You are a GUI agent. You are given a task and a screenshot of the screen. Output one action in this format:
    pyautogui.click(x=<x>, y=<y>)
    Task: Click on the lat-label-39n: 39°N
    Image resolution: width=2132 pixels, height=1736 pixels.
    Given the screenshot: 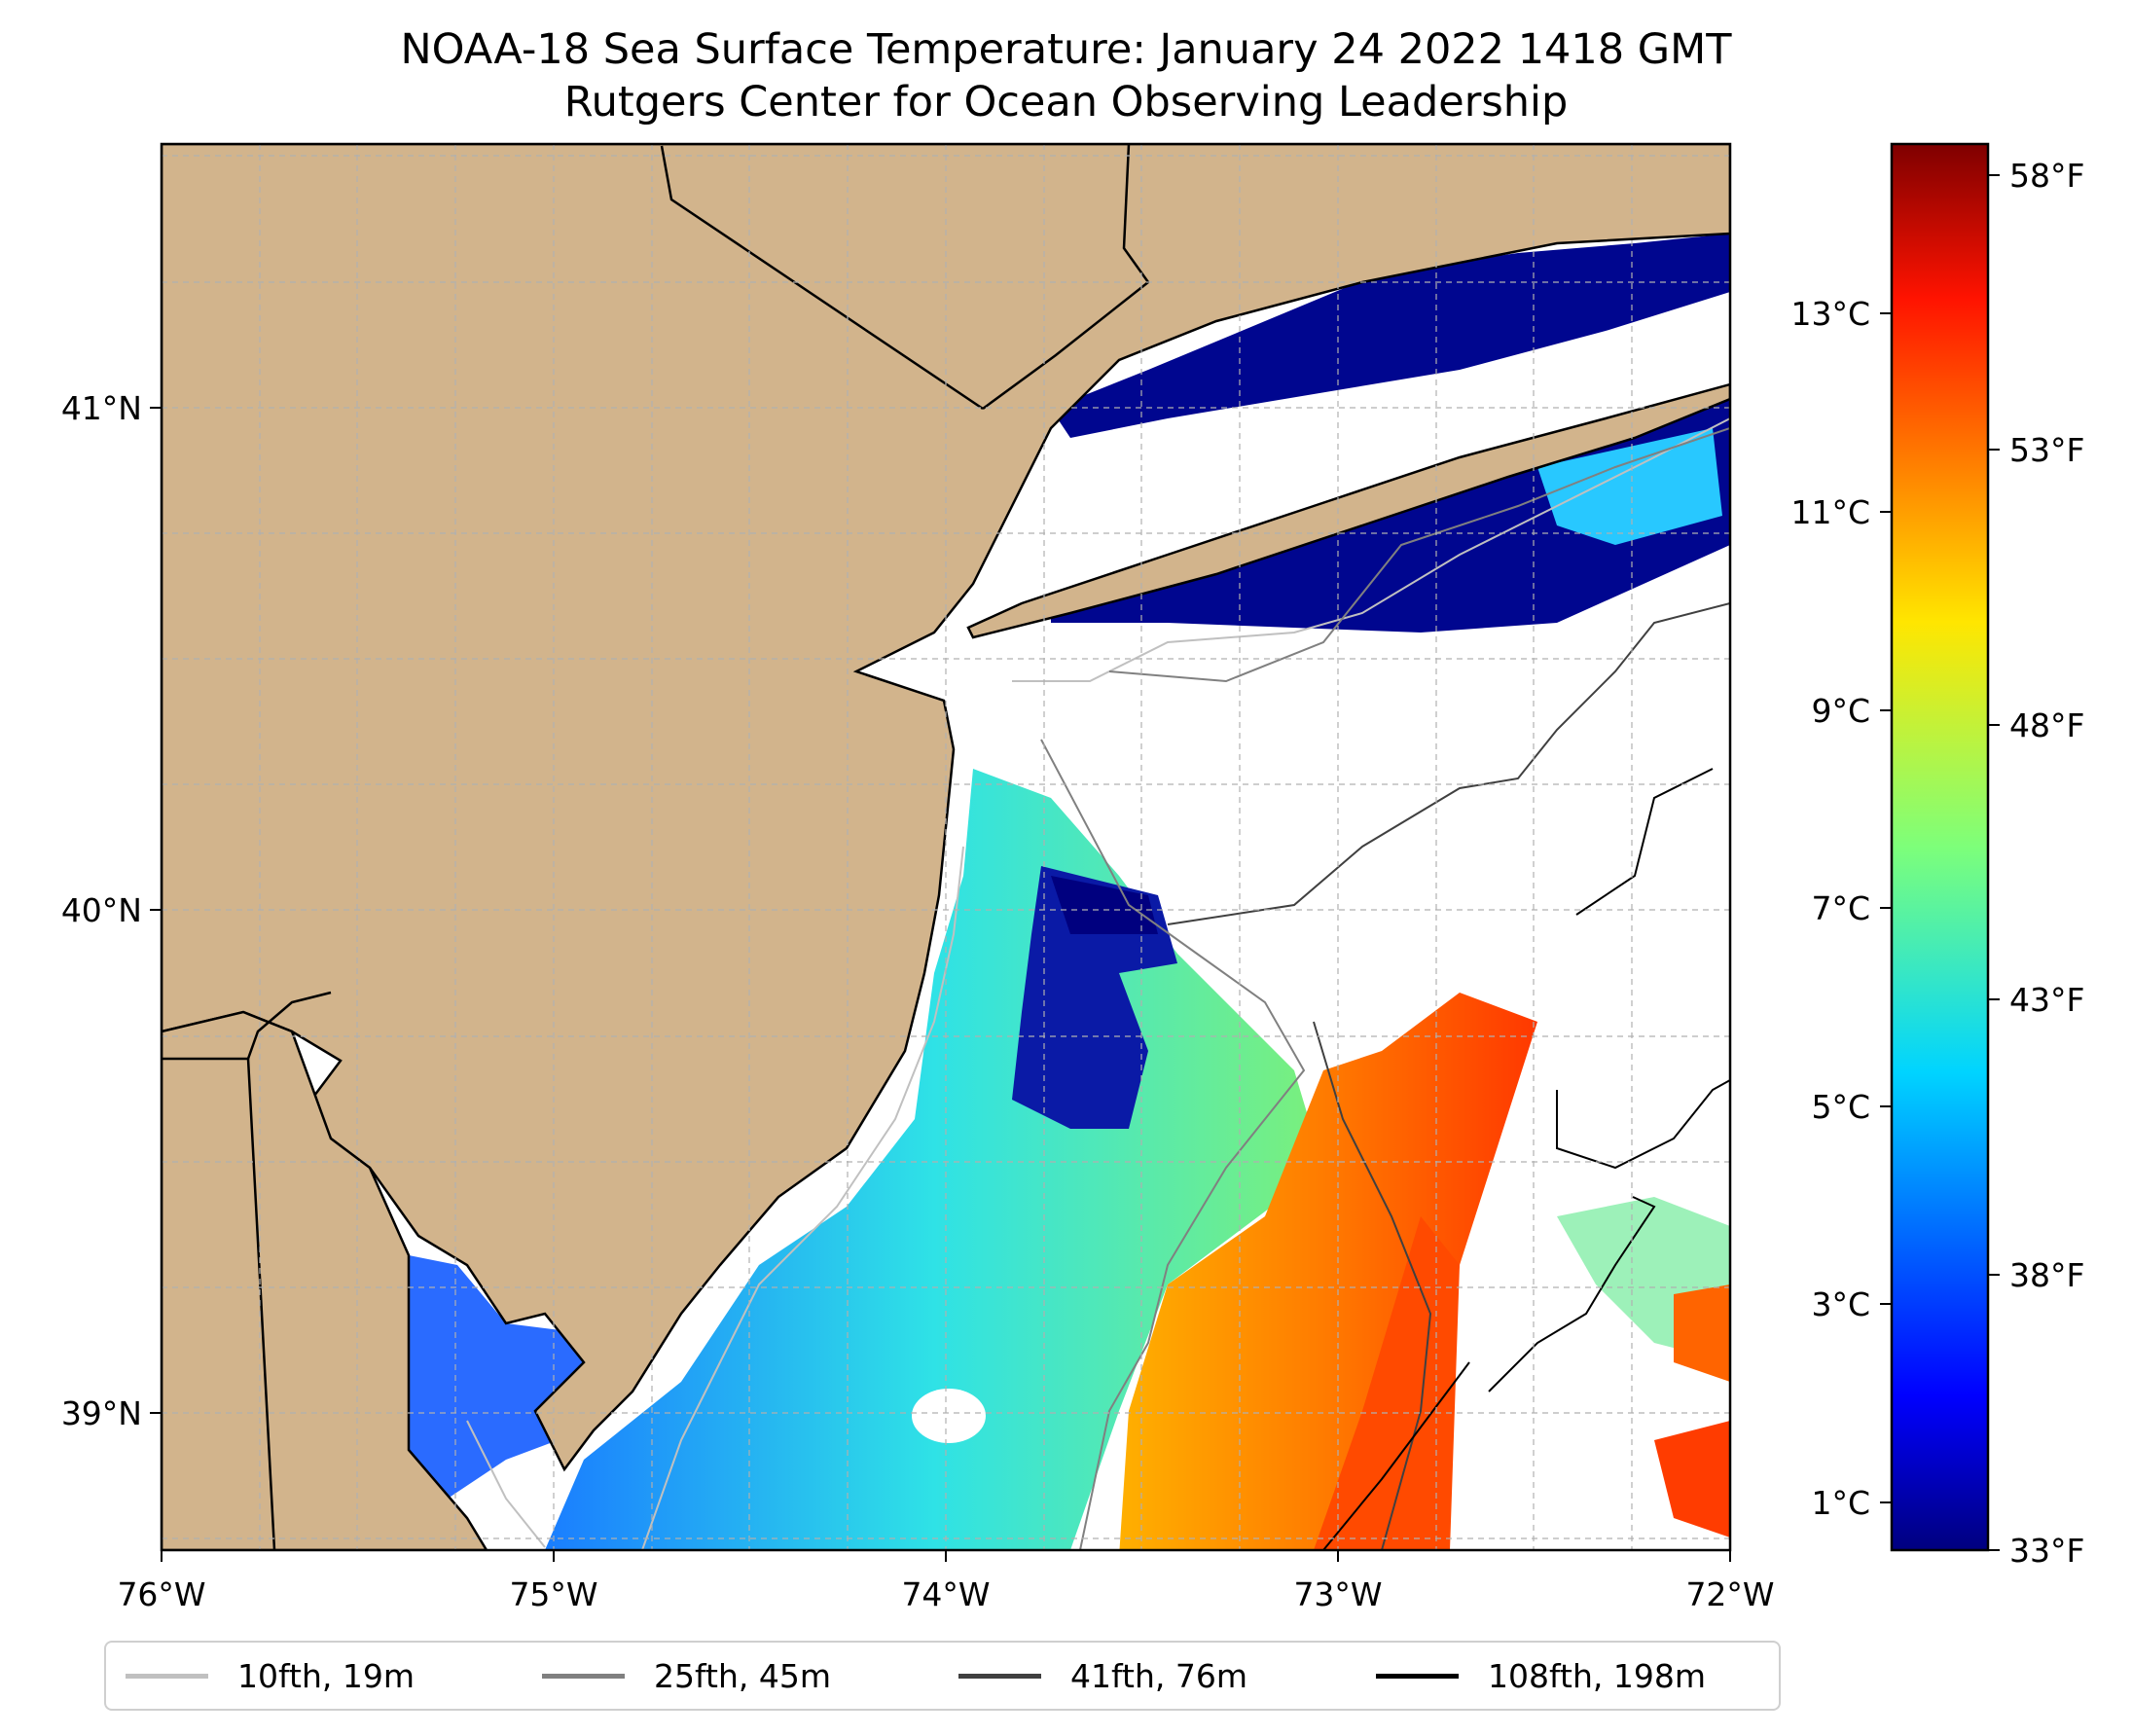 What is the action you would take?
    pyautogui.click(x=102, y=1413)
    